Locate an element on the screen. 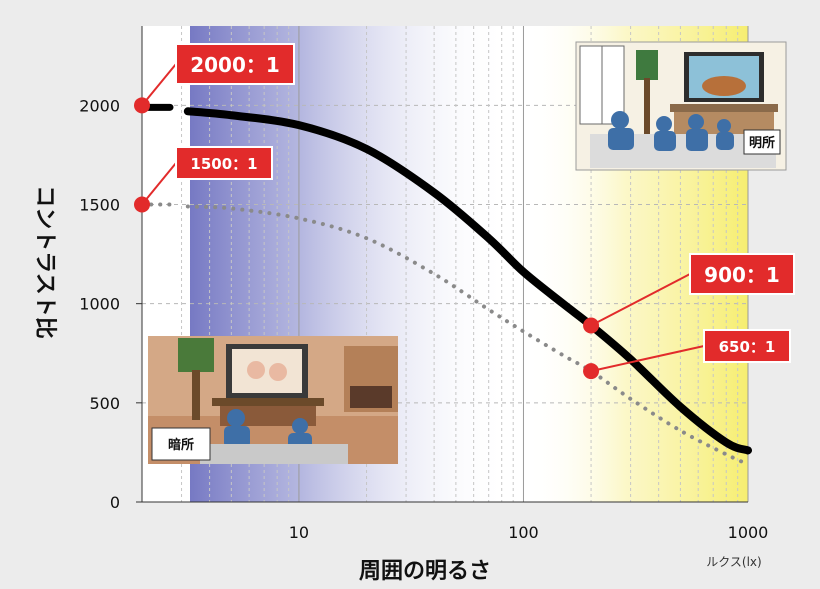  x-axis-unit: ルクス(lx) is located at coordinates (733, 562).